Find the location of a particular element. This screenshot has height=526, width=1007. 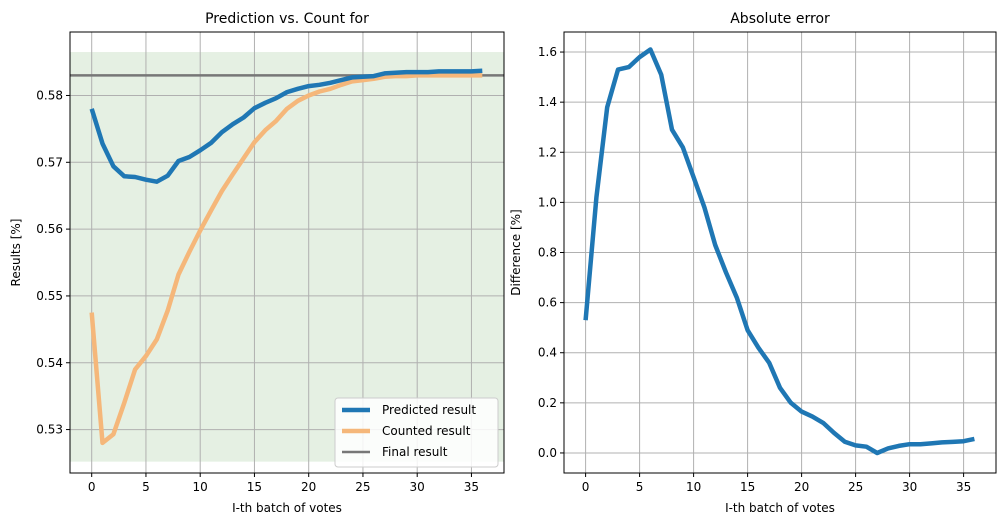

y-tick-label: 0.53 is located at coordinates (49, 430).